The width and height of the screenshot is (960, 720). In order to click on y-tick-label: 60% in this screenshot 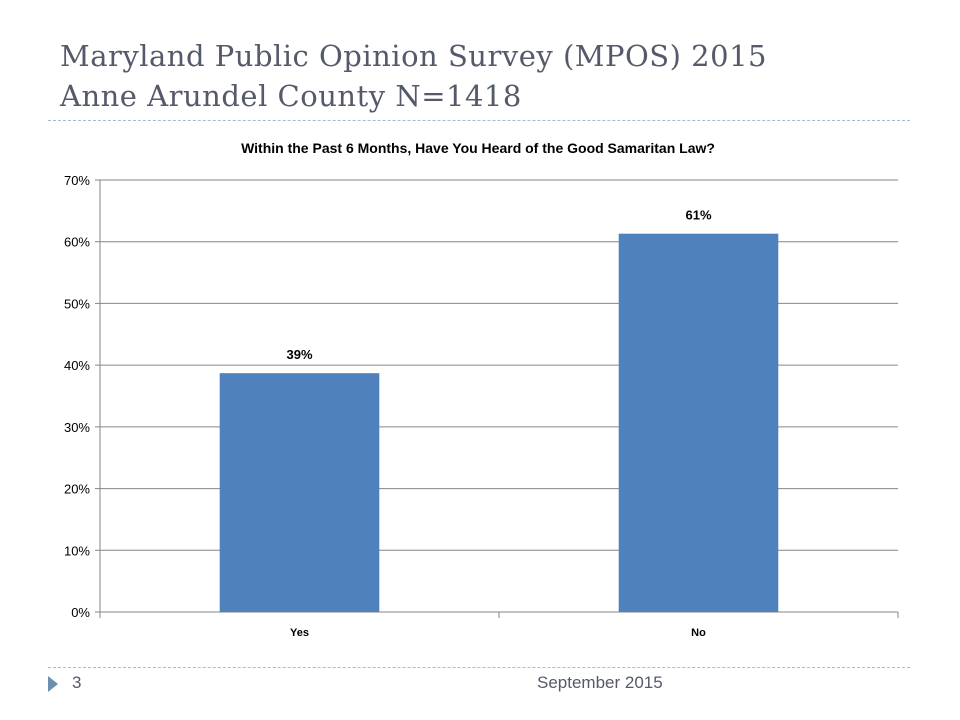, I will do `click(77, 242)`.